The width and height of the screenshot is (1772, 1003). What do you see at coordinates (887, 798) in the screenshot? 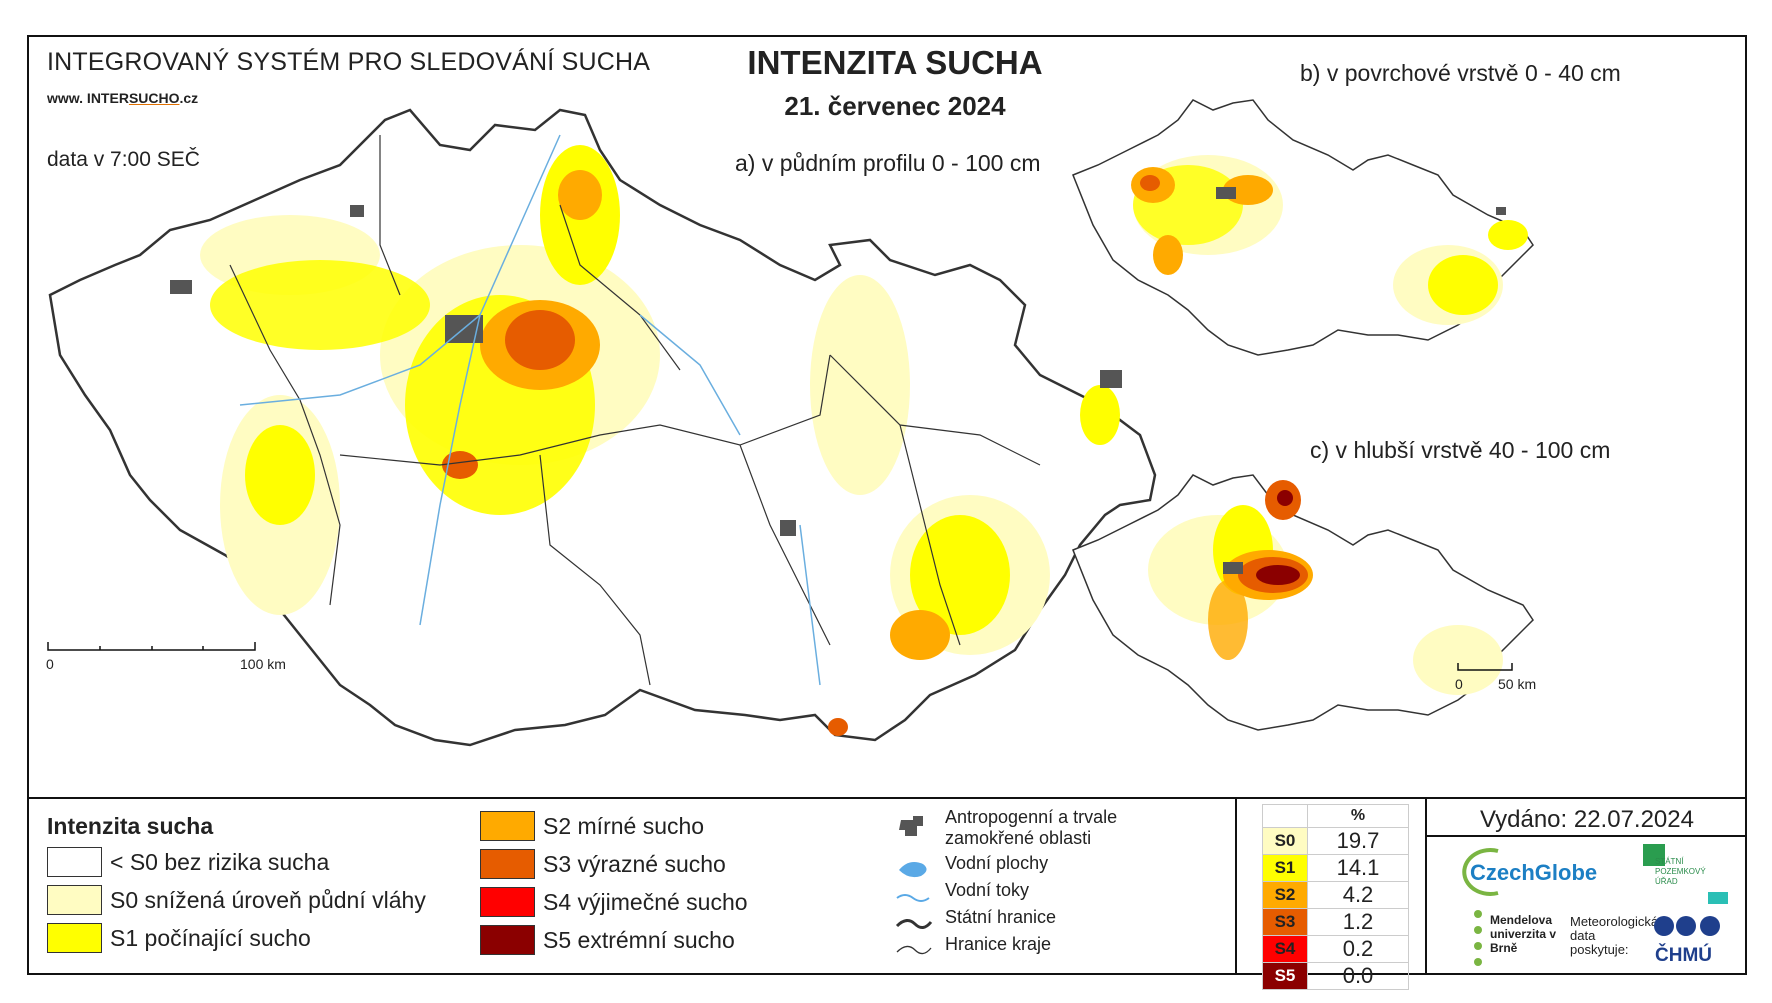
I see `legend-separator` at bounding box center [887, 798].